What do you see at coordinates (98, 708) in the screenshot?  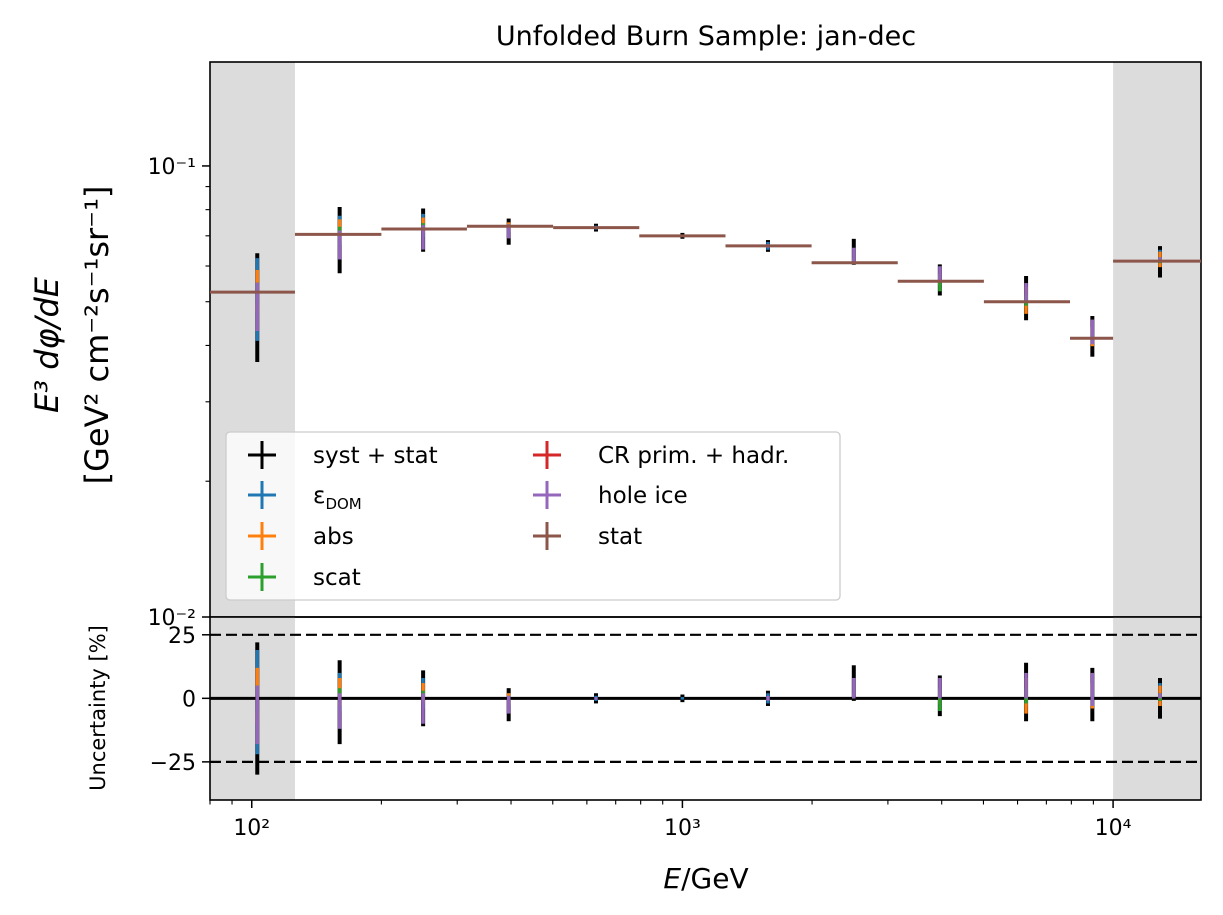 I see `ratio-ylabel: Uncertainty [%]` at bounding box center [98, 708].